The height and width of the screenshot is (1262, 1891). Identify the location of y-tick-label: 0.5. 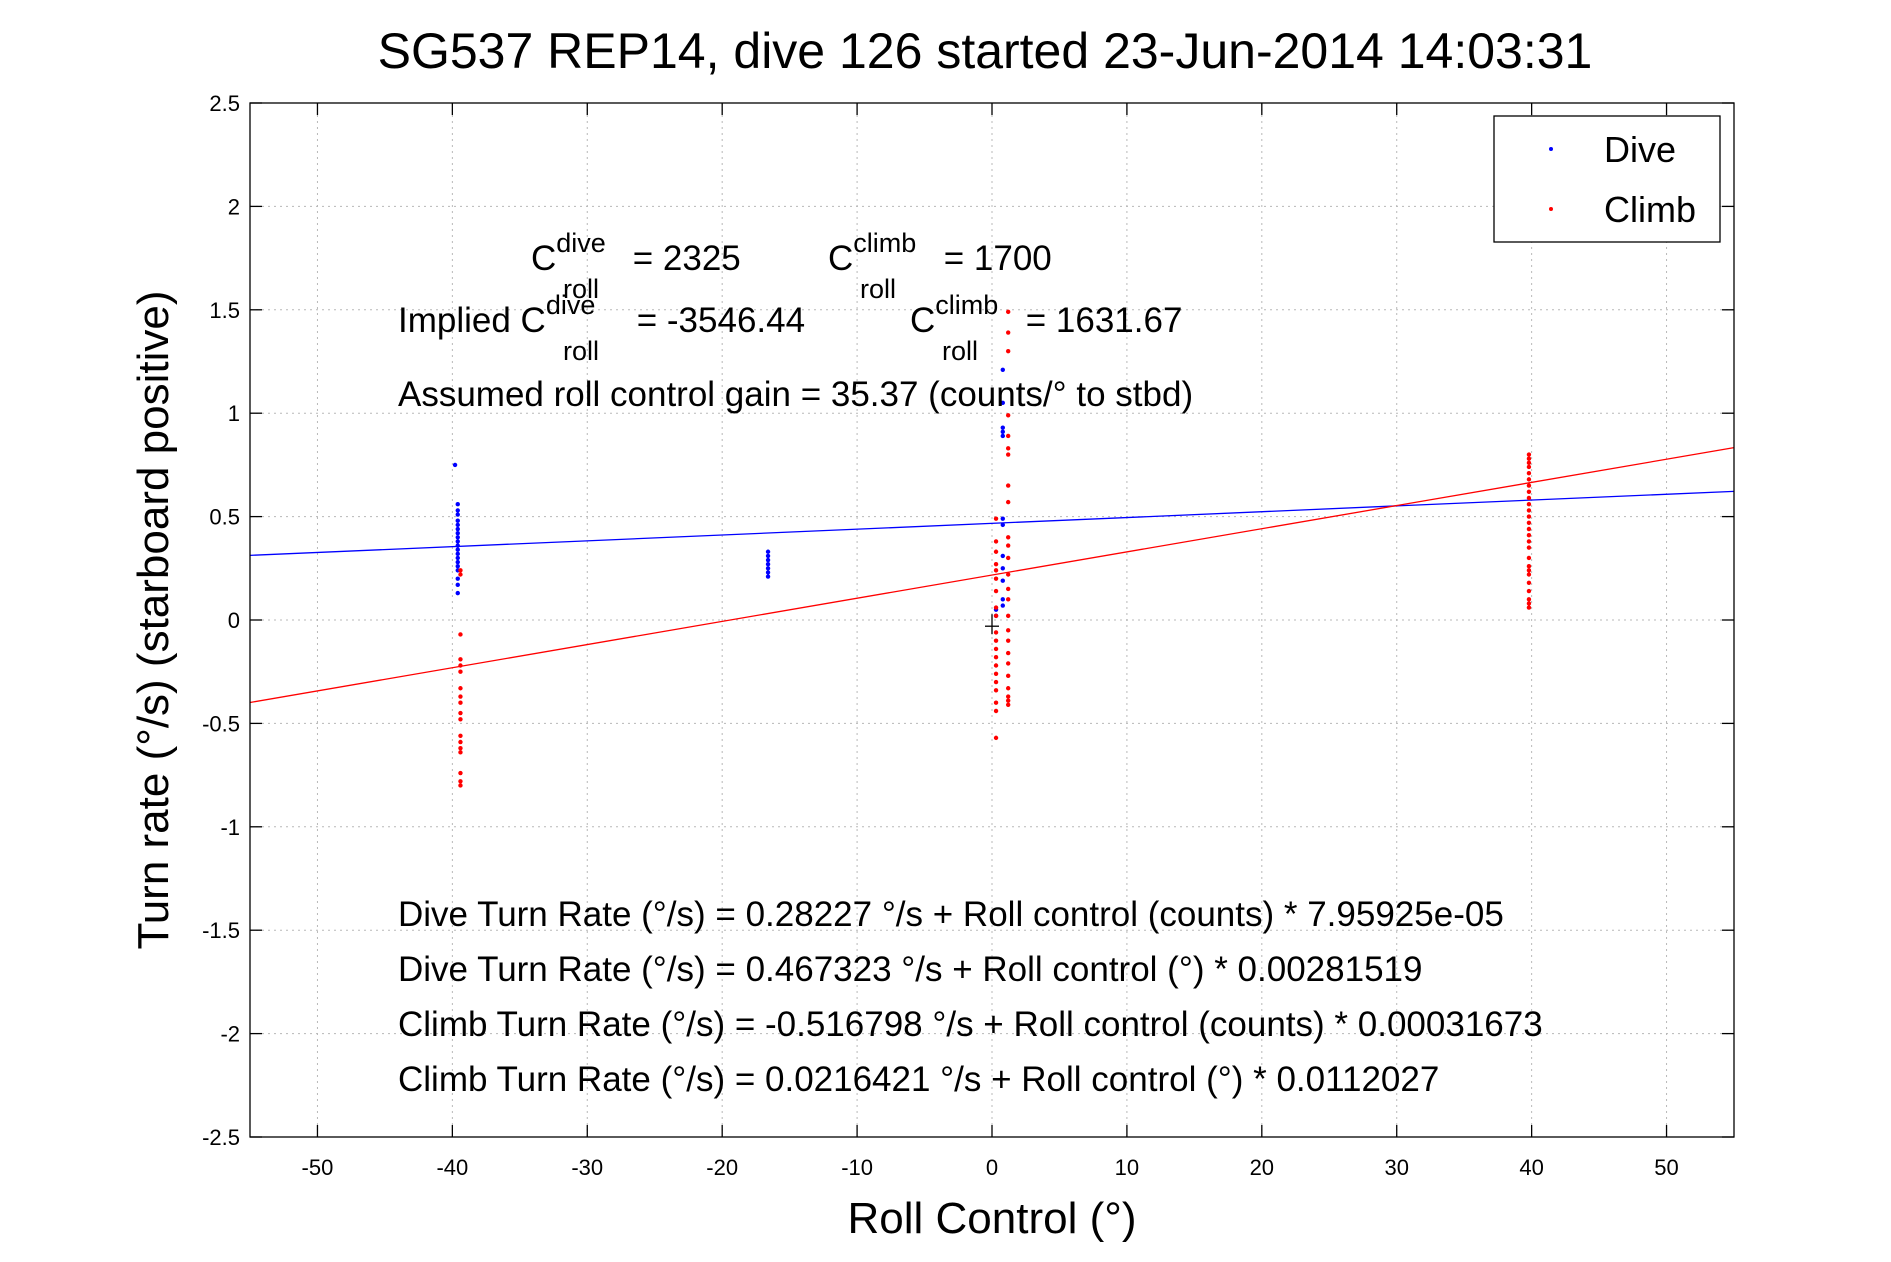
(224, 517).